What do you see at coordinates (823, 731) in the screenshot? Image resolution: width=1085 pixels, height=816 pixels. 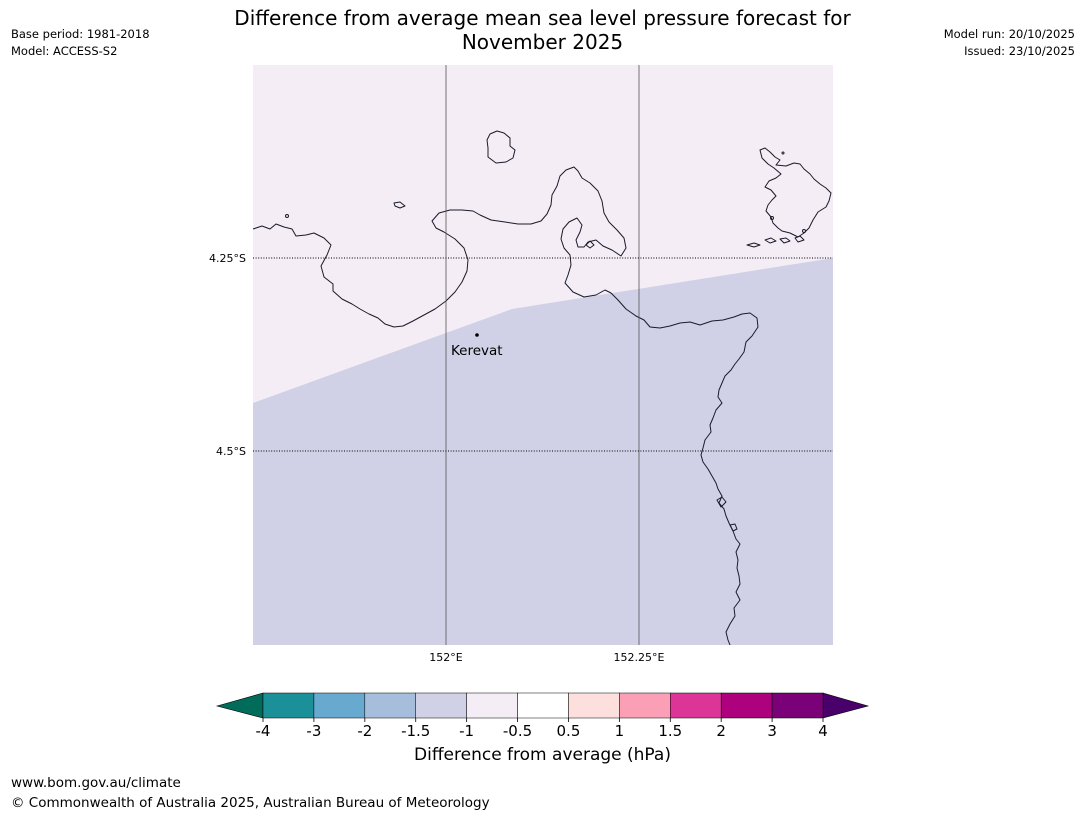 I see `colorbar-tick-label: 4` at bounding box center [823, 731].